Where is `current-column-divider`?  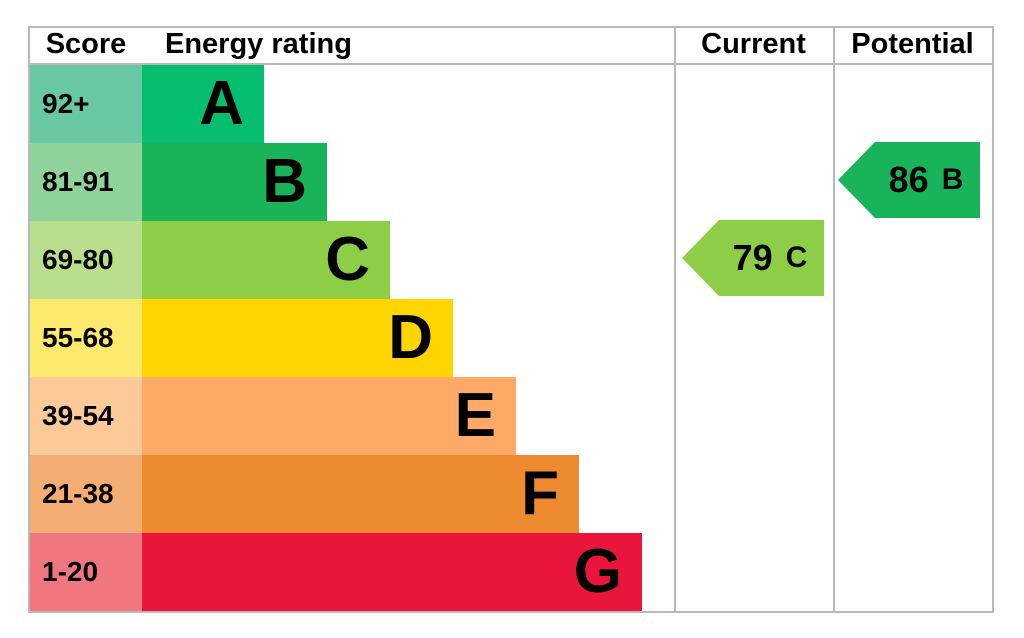
current-column-divider is located at coordinates (675, 319).